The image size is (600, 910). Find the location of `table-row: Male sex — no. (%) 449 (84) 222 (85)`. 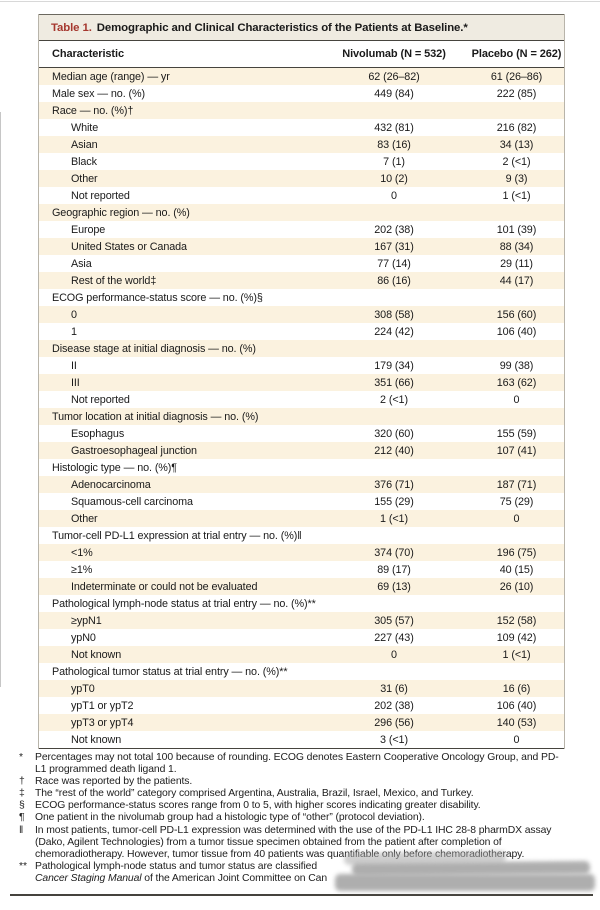

table-row: Male sex — no. (%) 449 (84) 222 (85) is located at coordinates (301, 93).